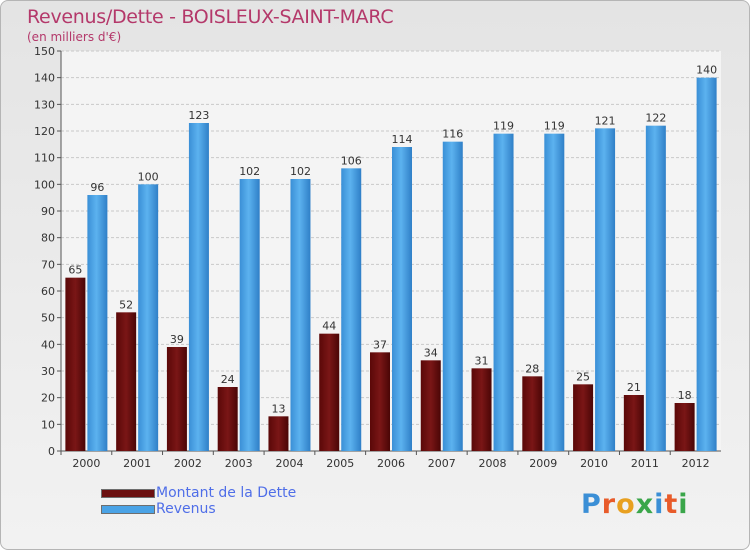 This screenshot has width=750, height=550. What do you see at coordinates (482, 360) in the screenshot?
I see `data-label-dette: 31` at bounding box center [482, 360].